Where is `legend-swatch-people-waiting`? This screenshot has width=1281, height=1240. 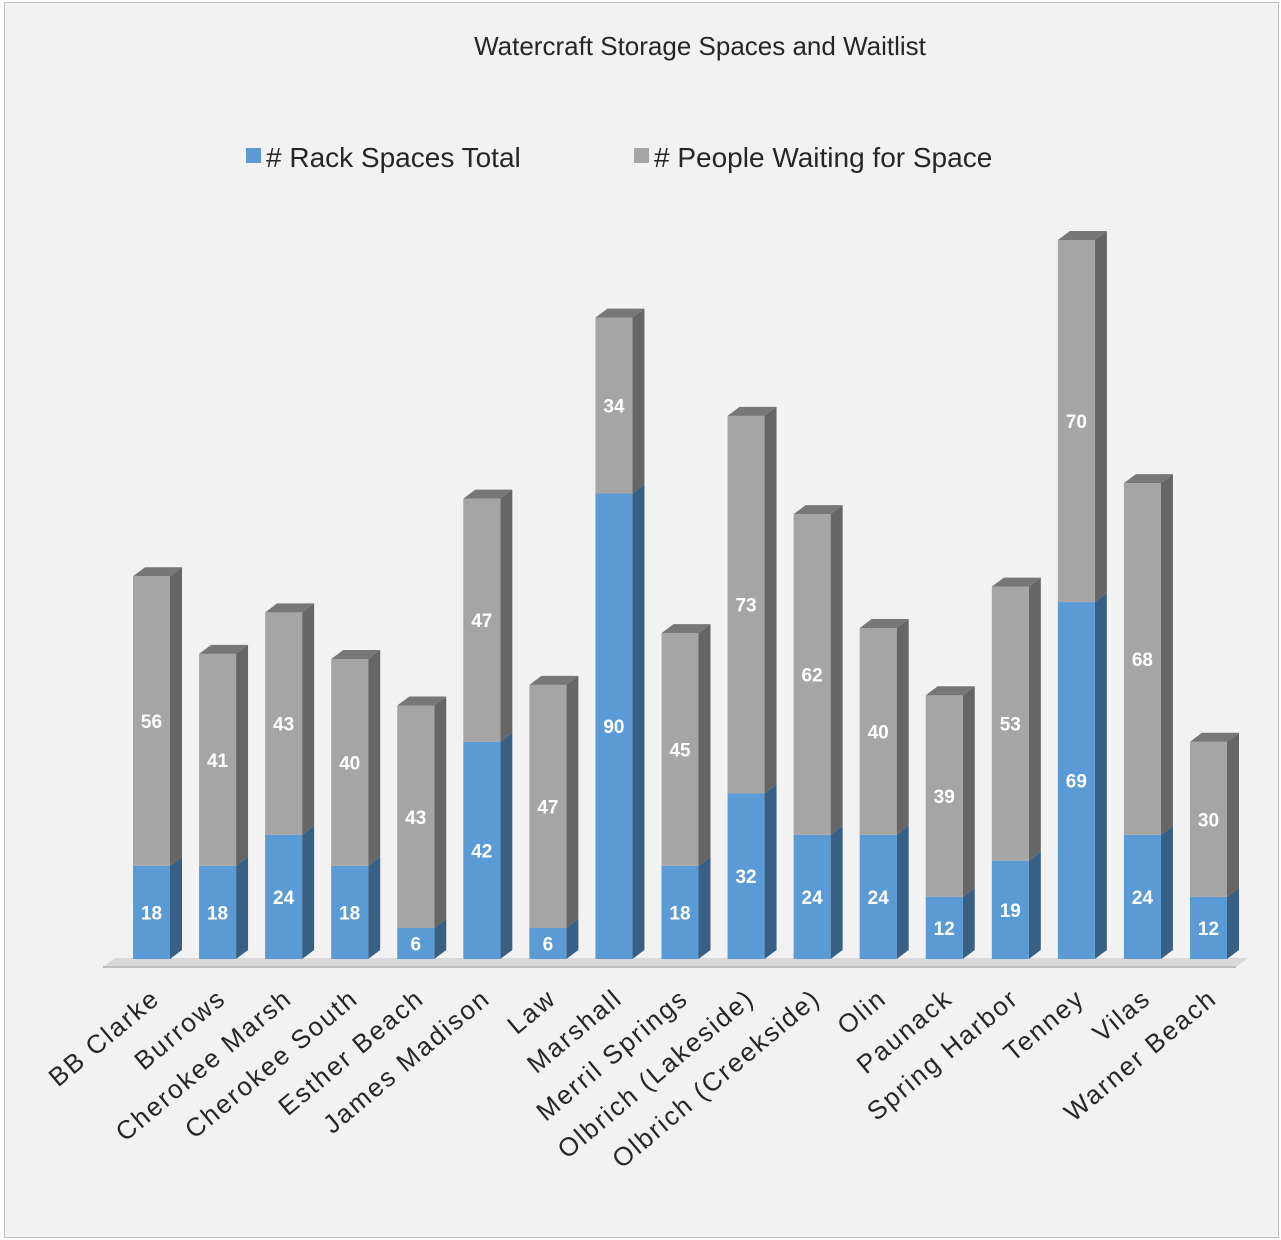 legend-swatch-people-waiting is located at coordinates (641, 155).